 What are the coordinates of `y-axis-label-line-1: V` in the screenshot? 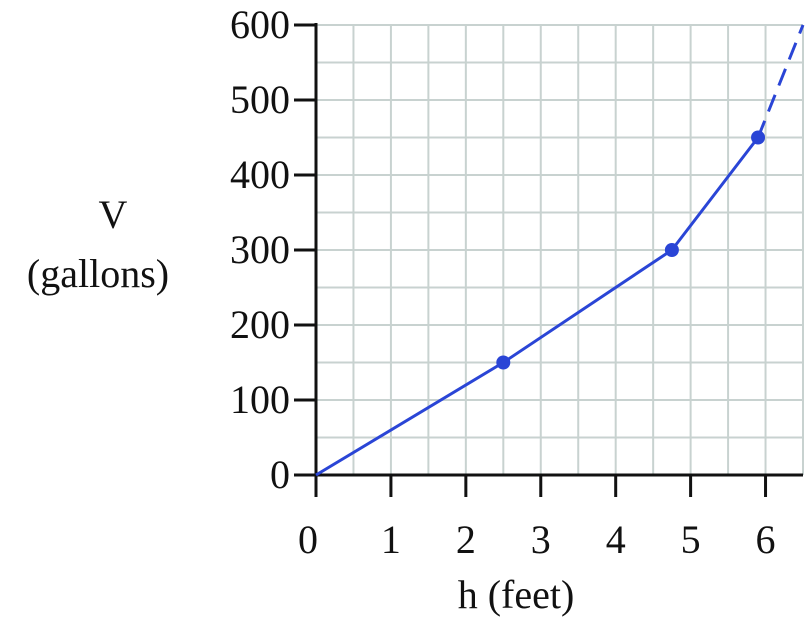 It's located at (113, 214).